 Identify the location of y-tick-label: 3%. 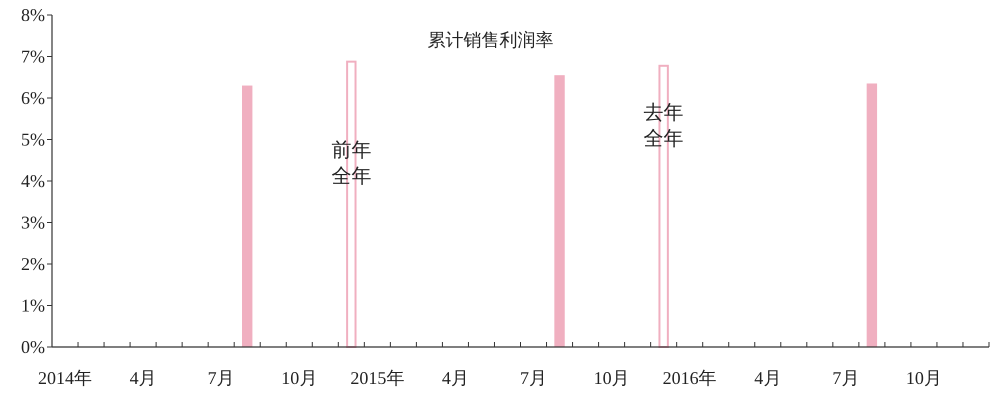
(33, 222).